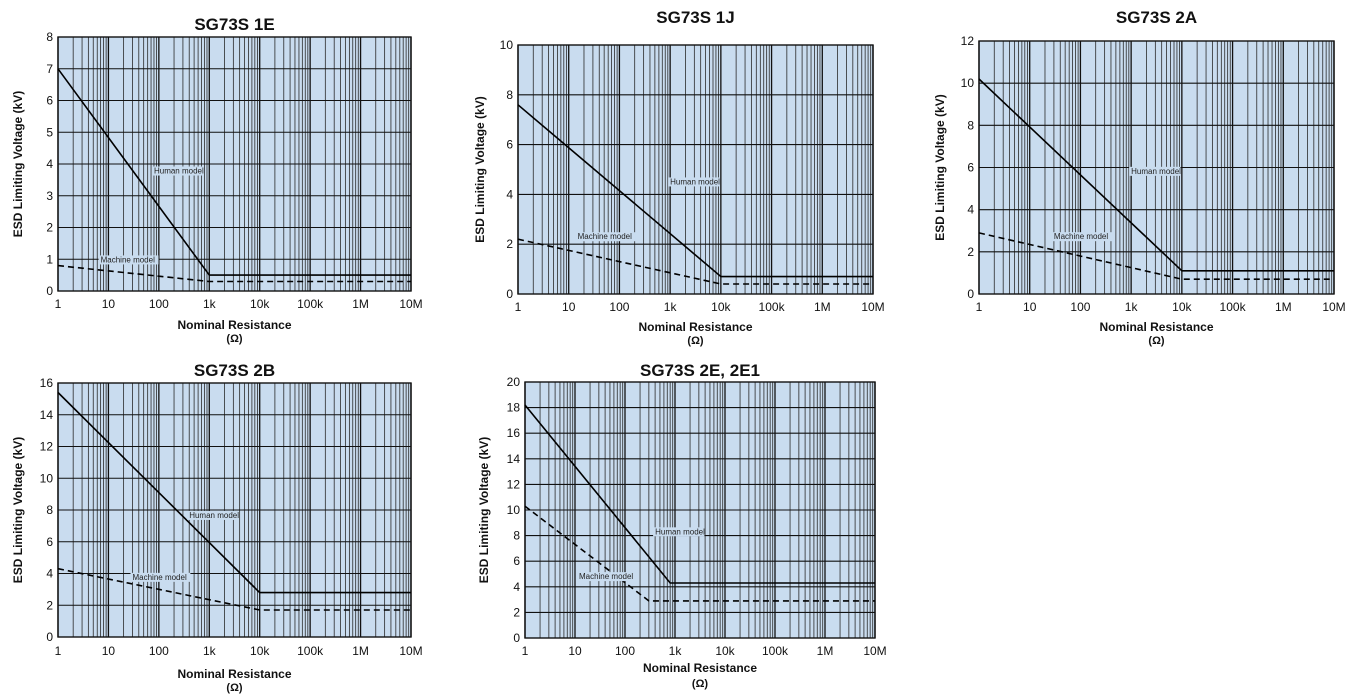 Image resolution: width=1348 pixels, height=694 pixels. What do you see at coordinates (410, 304) in the screenshot?
I see `sg73s-1e-x-tick-label: 10M` at bounding box center [410, 304].